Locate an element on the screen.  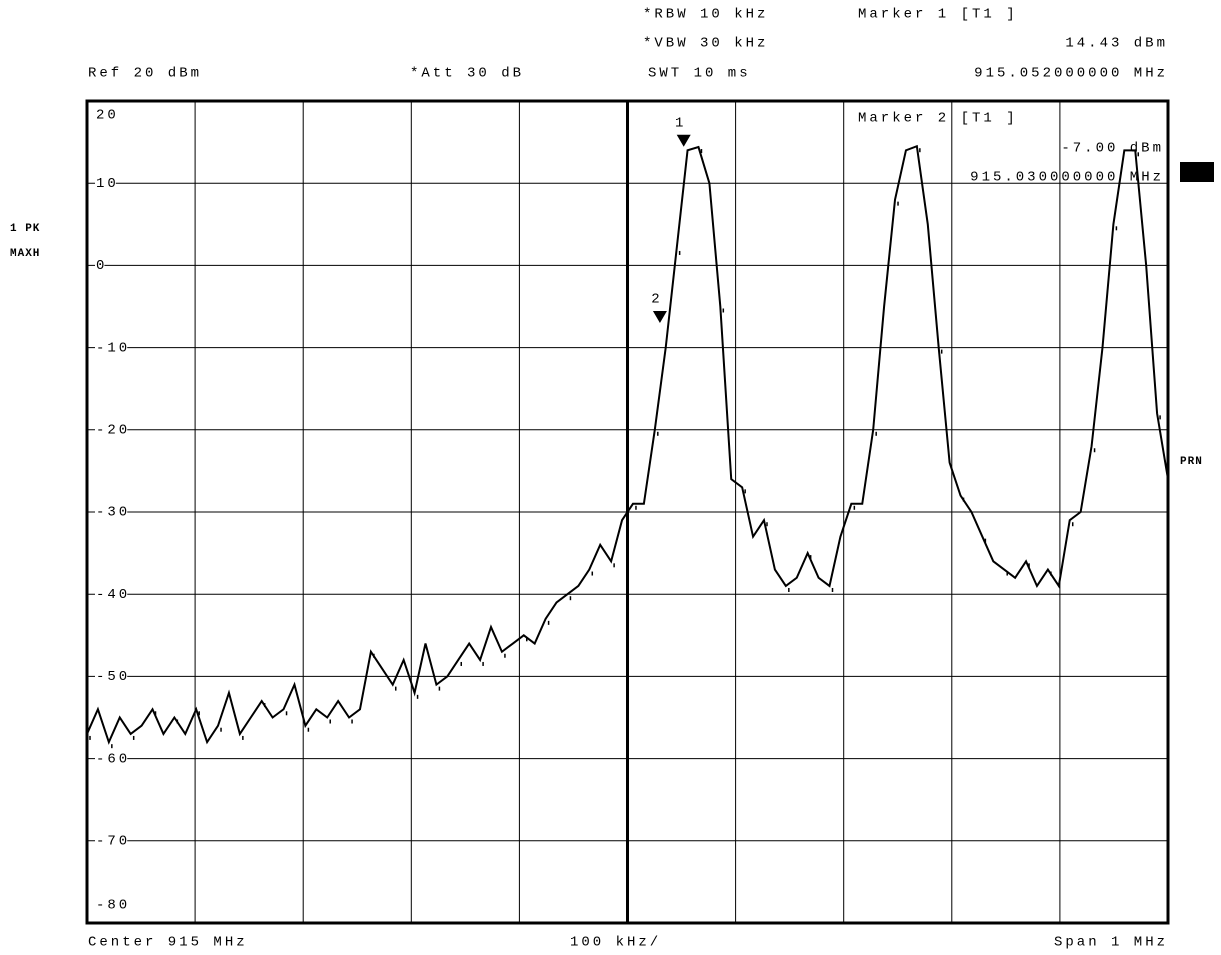
marker-label: 2 is located at coordinates (656, 300).